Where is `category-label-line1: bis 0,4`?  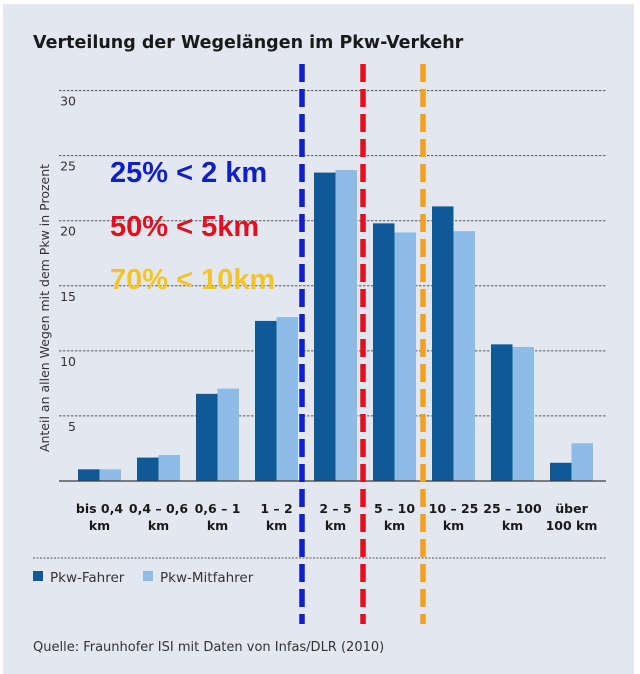 category-label-line1: bis 0,4 is located at coordinates (99, 508).